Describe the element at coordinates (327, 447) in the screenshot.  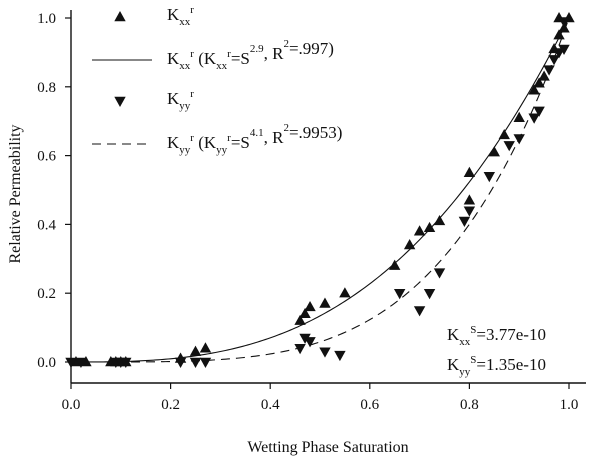
I see `x-axis-title: Wetting Phase Saturation` at that location.